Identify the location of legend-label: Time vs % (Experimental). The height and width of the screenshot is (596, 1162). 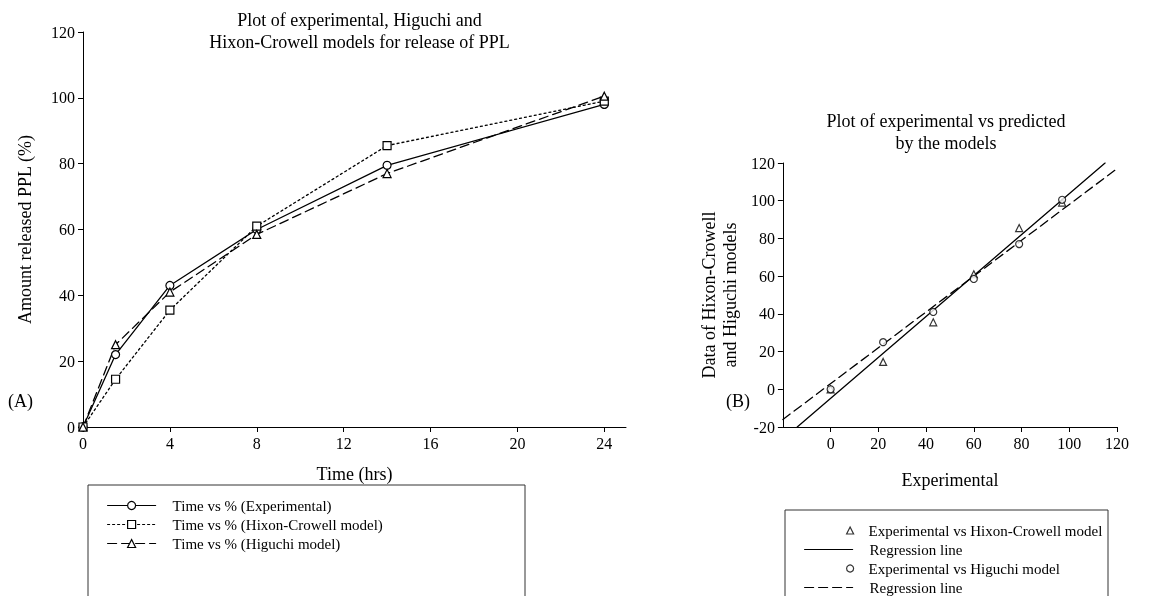
(252, 506).